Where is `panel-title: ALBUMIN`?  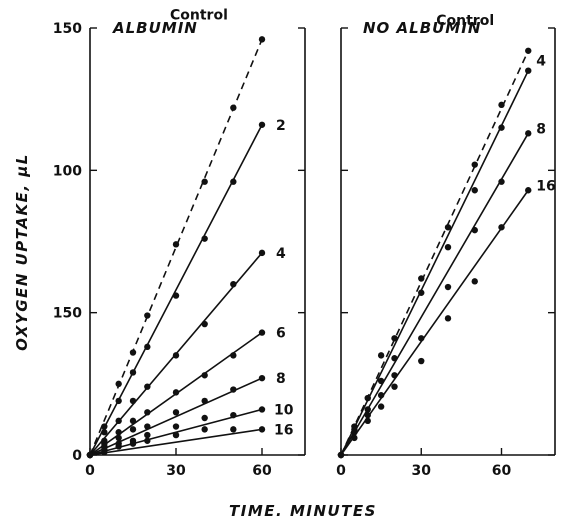
panel-title: ALBUMIN is located at coordinates (155, 28).